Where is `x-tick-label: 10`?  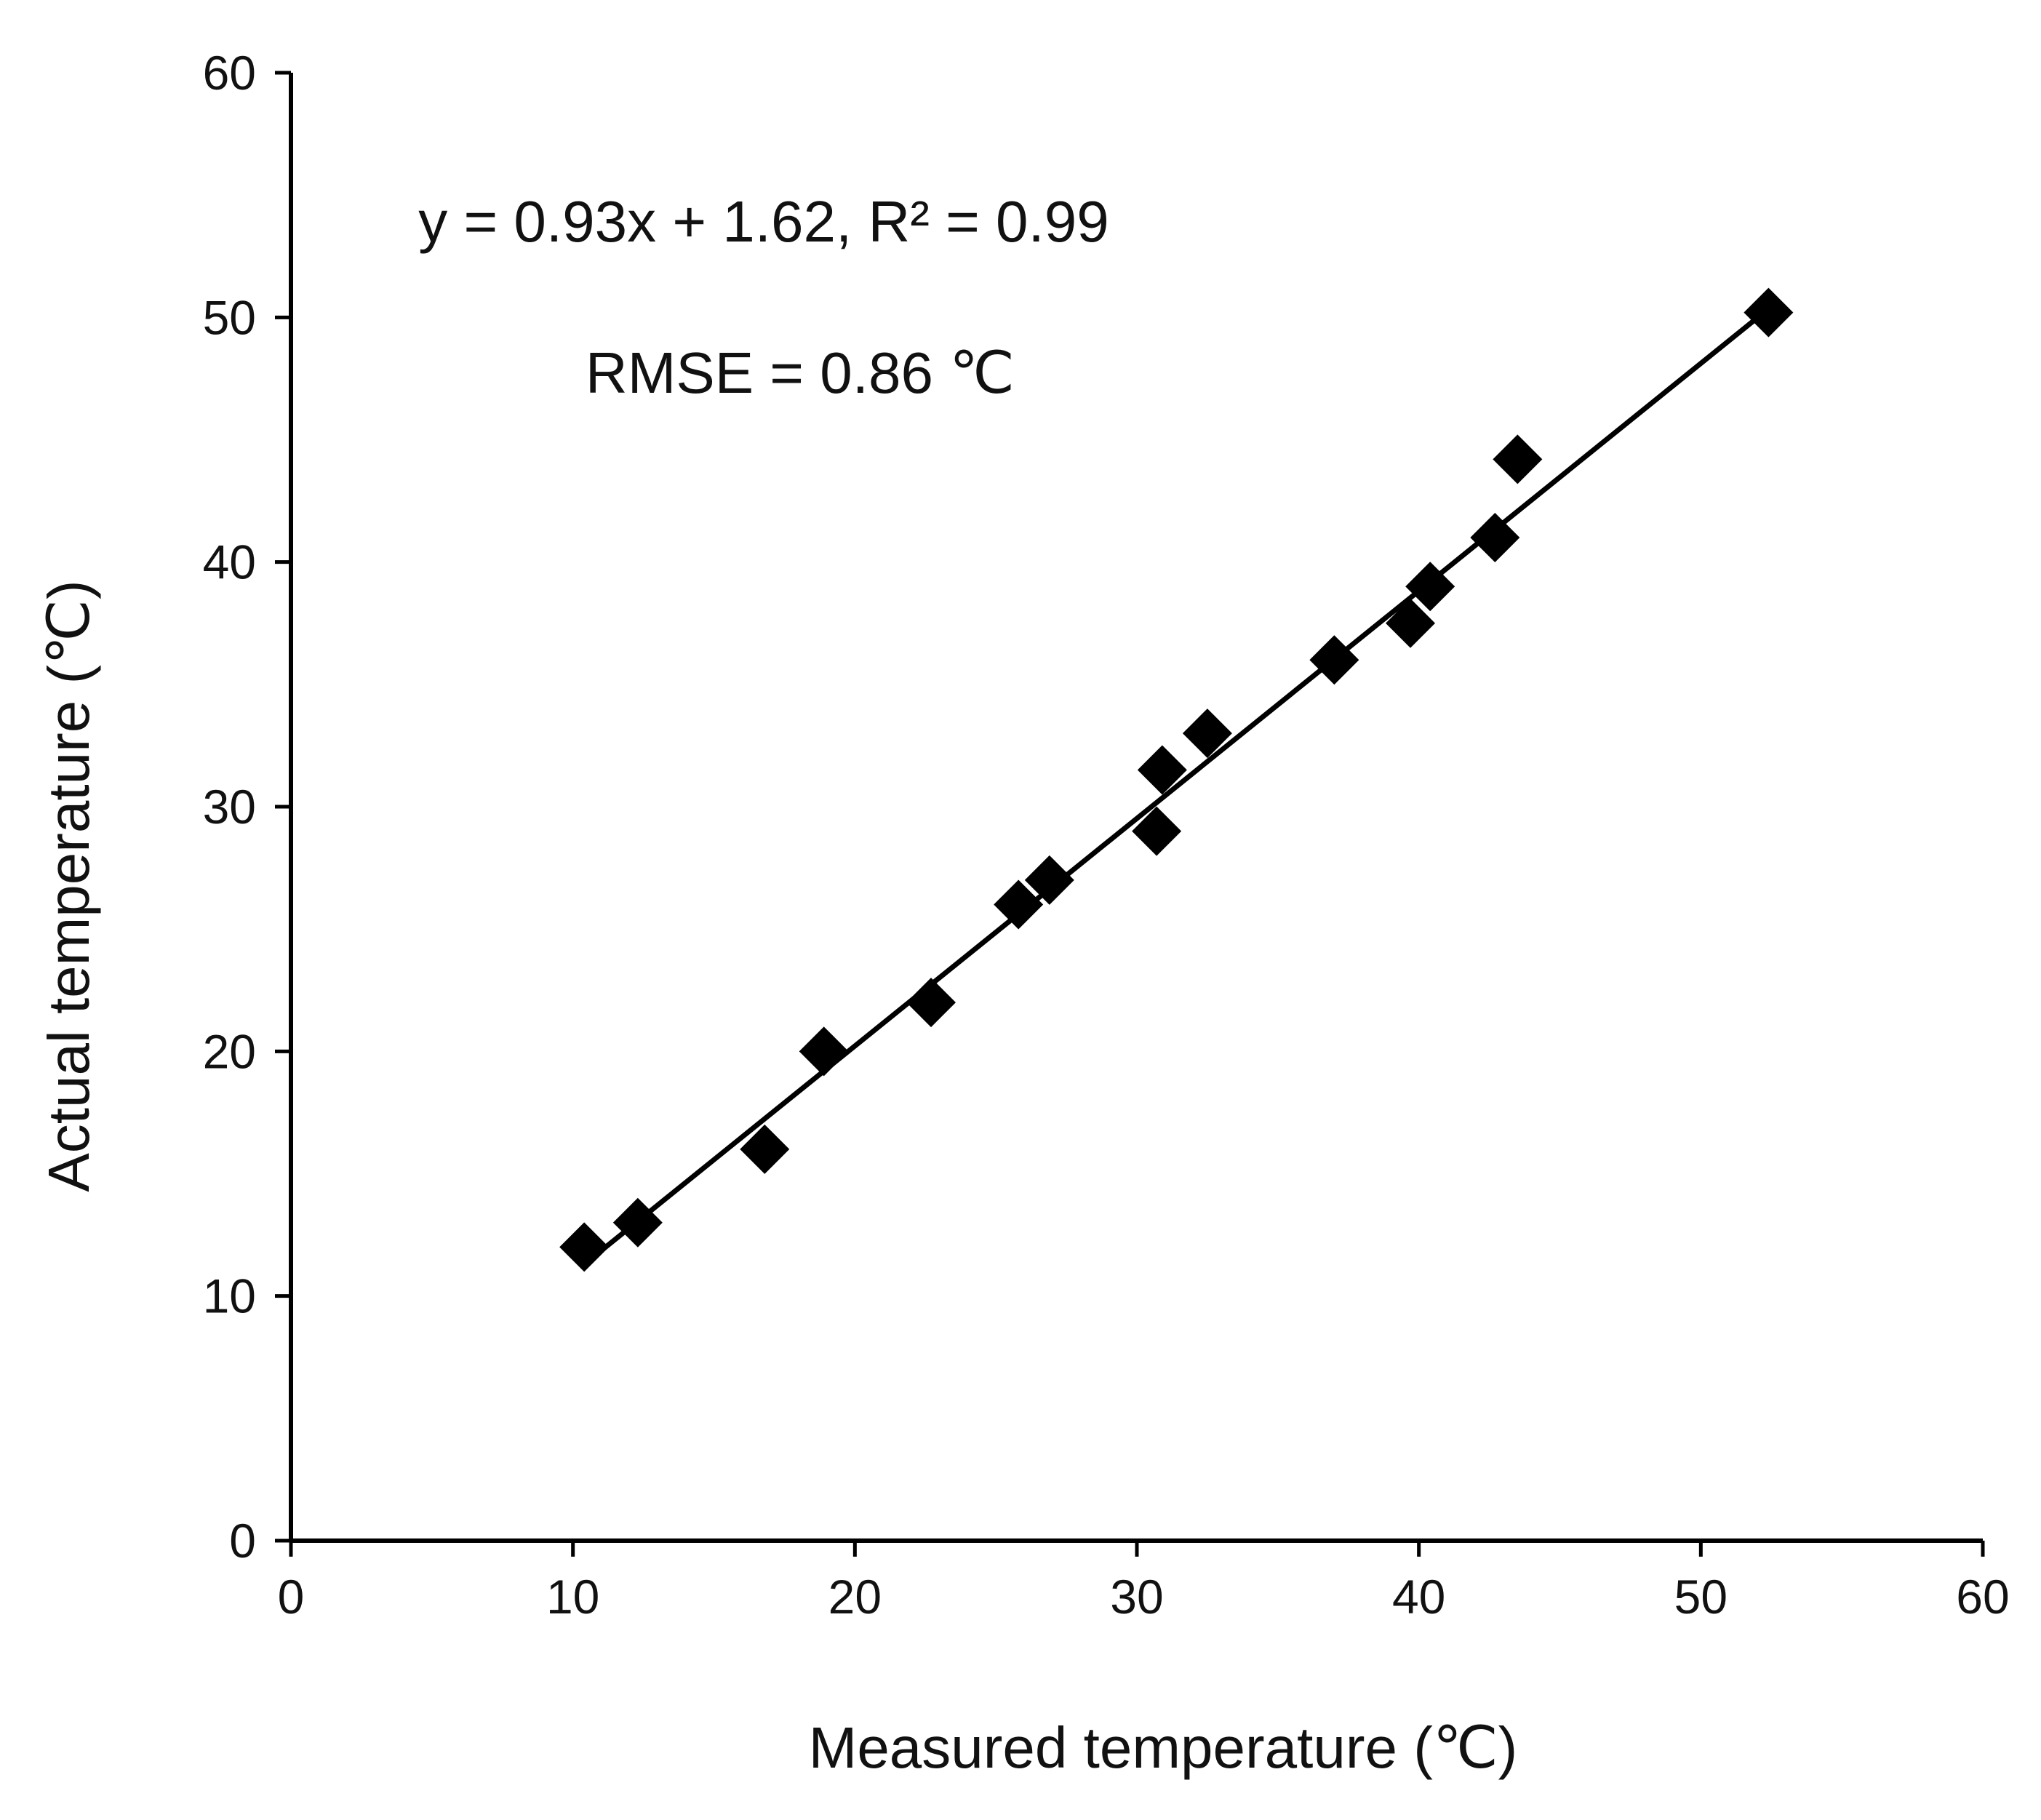 x-tick-label: 10 is located at coordinates (572, 1597).